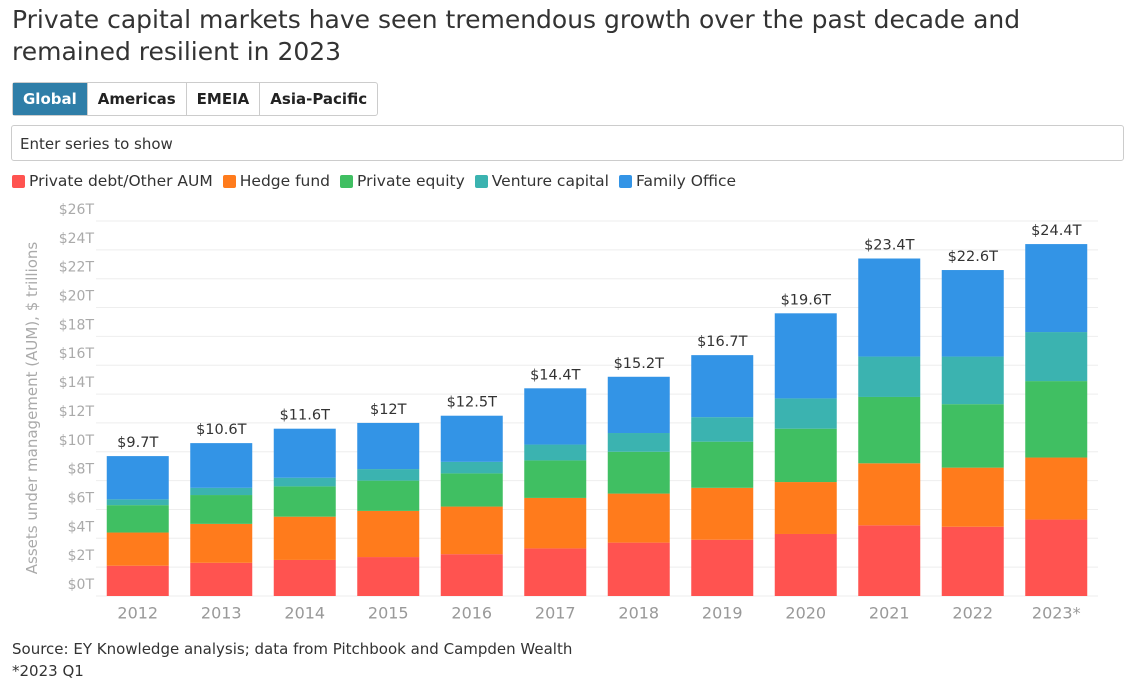 This screenshot has height=685, width=1135. What do you see at coordinates (137, 443) in the screenshot?
I see `total-label: $9.7T` at bounding box center [137, 443].